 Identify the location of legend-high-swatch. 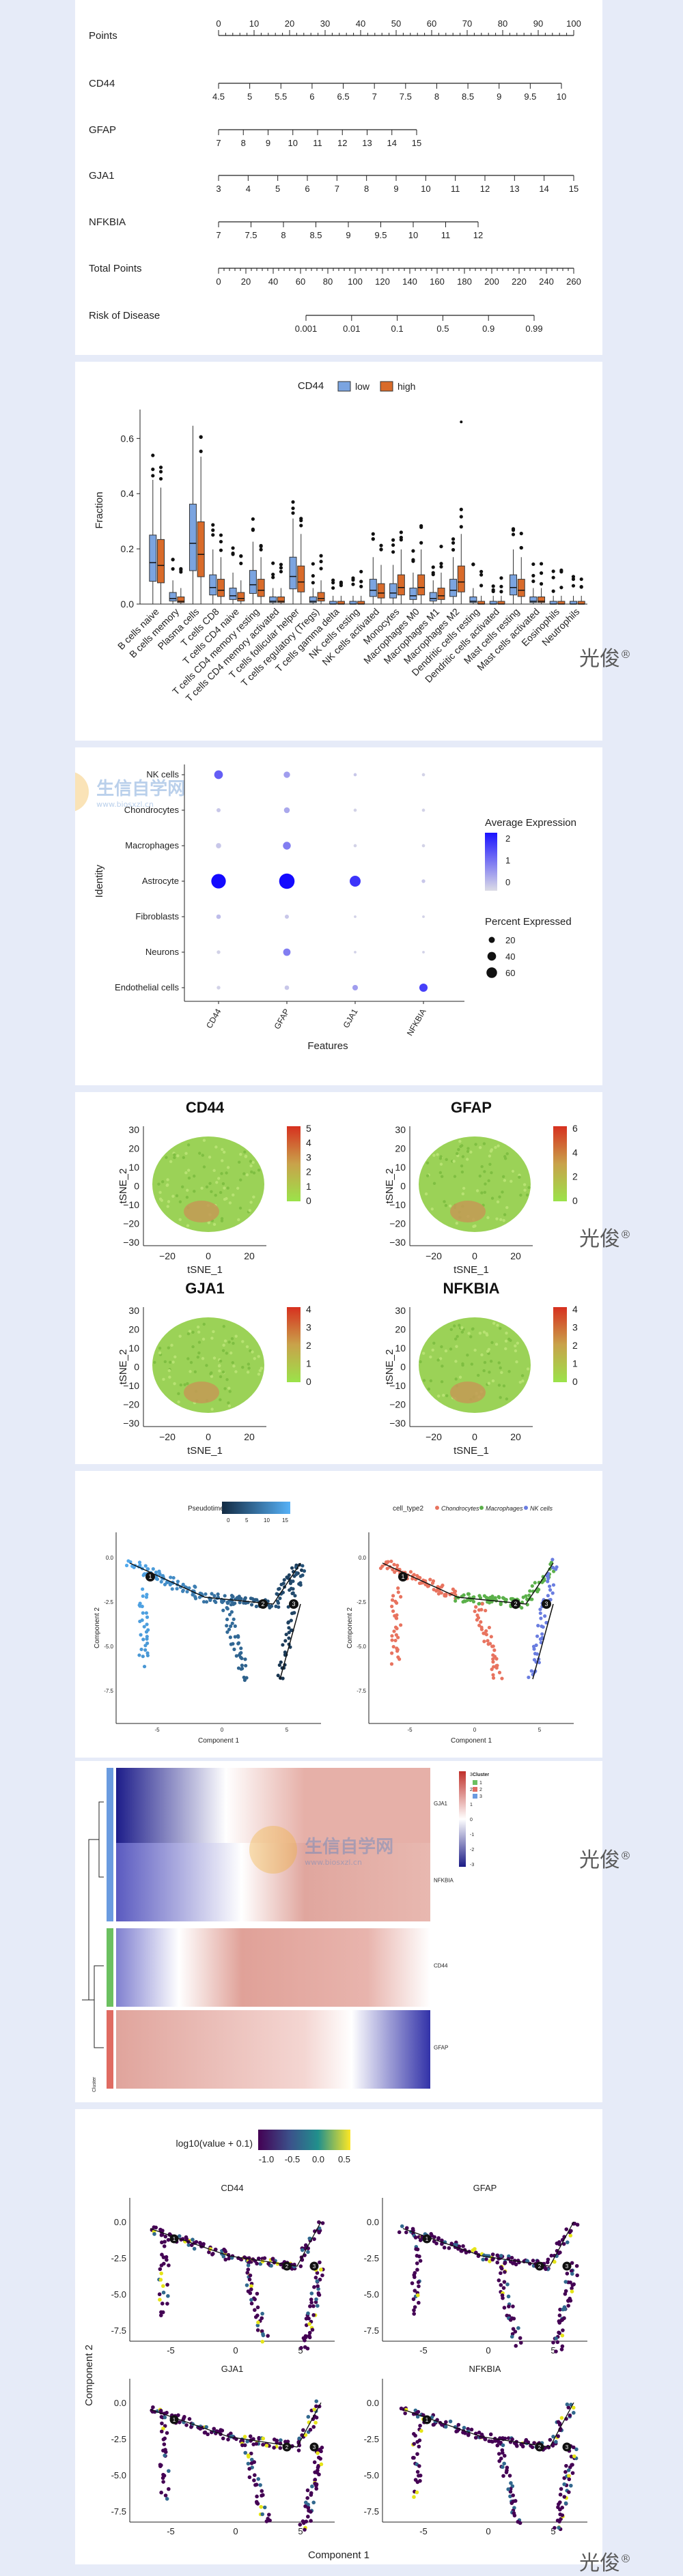
(387, 386).